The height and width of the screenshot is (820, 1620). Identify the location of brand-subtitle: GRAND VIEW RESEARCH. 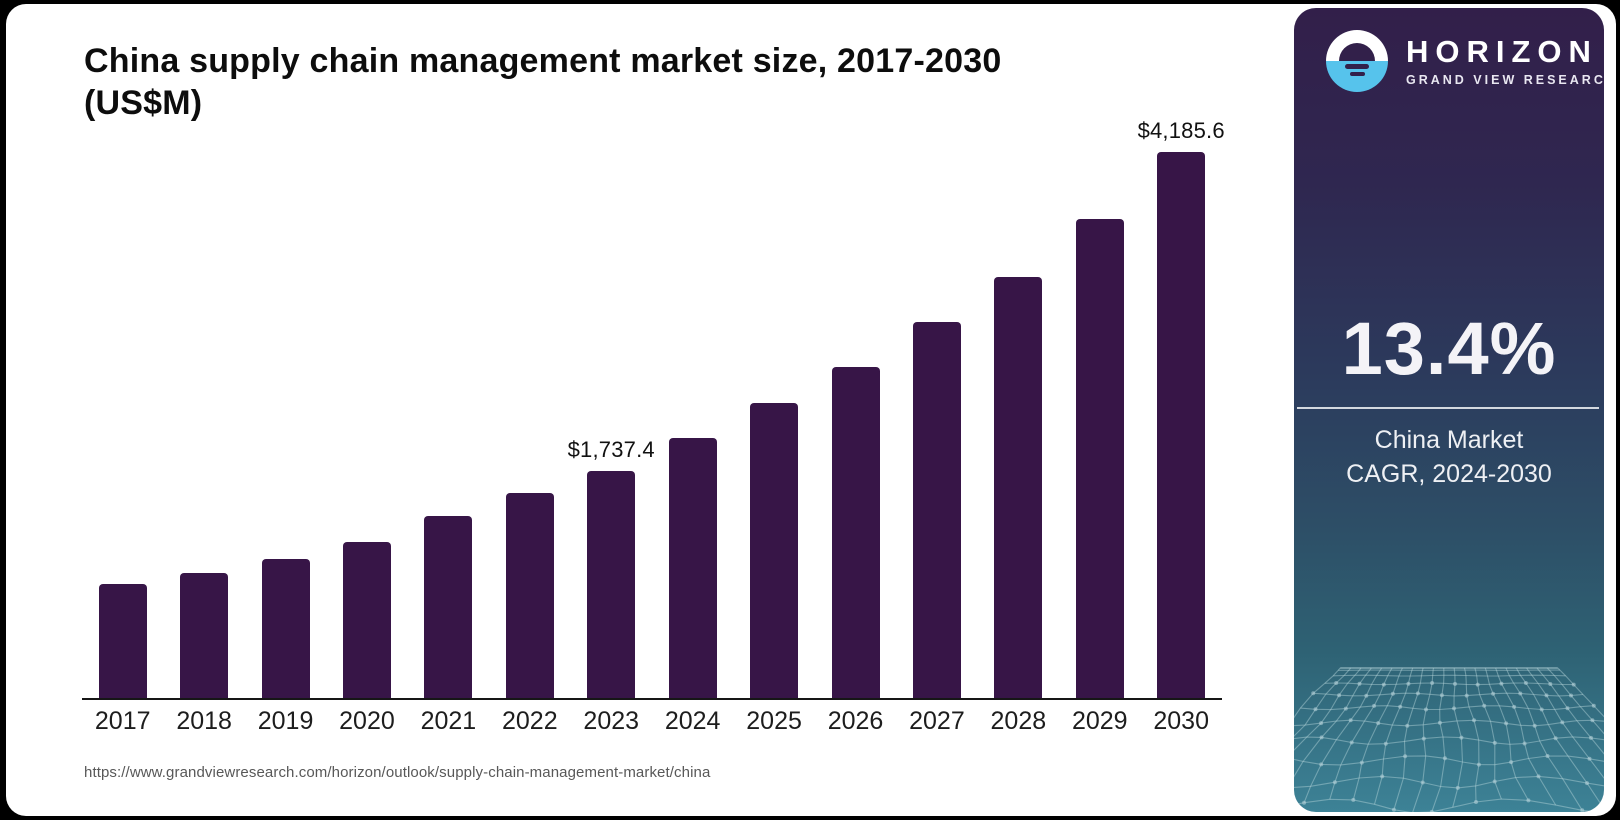
(1505, 80).